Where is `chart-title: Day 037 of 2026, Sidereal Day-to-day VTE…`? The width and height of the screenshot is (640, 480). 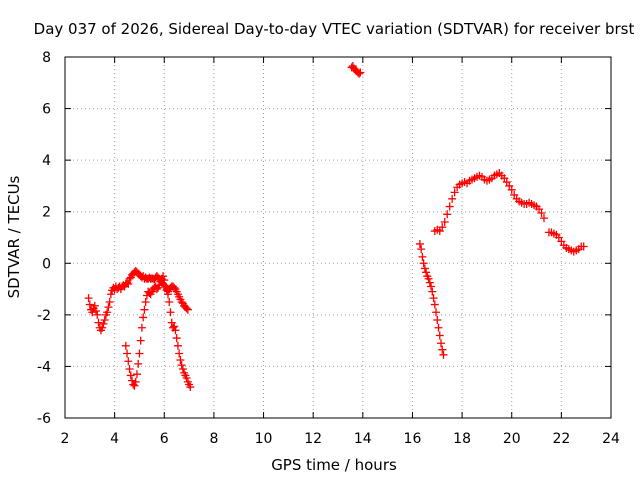
chart-title: Day 037 of 2026, Sidereal Day-to-day VTE… is located at coordinates (334, 29).